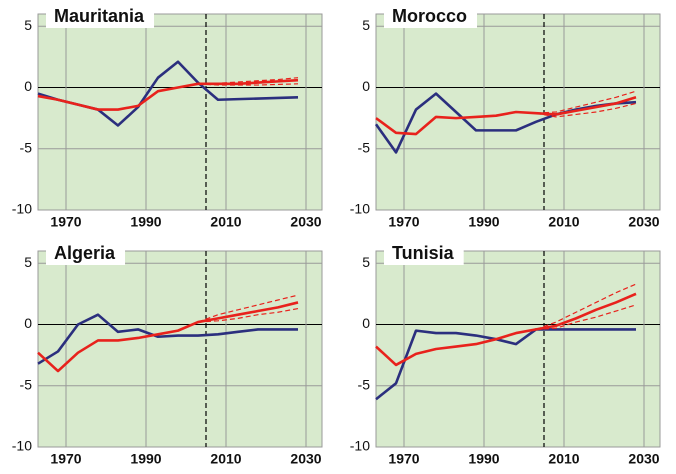  I want to click on panel-title: Morocco, so click(429, 16).